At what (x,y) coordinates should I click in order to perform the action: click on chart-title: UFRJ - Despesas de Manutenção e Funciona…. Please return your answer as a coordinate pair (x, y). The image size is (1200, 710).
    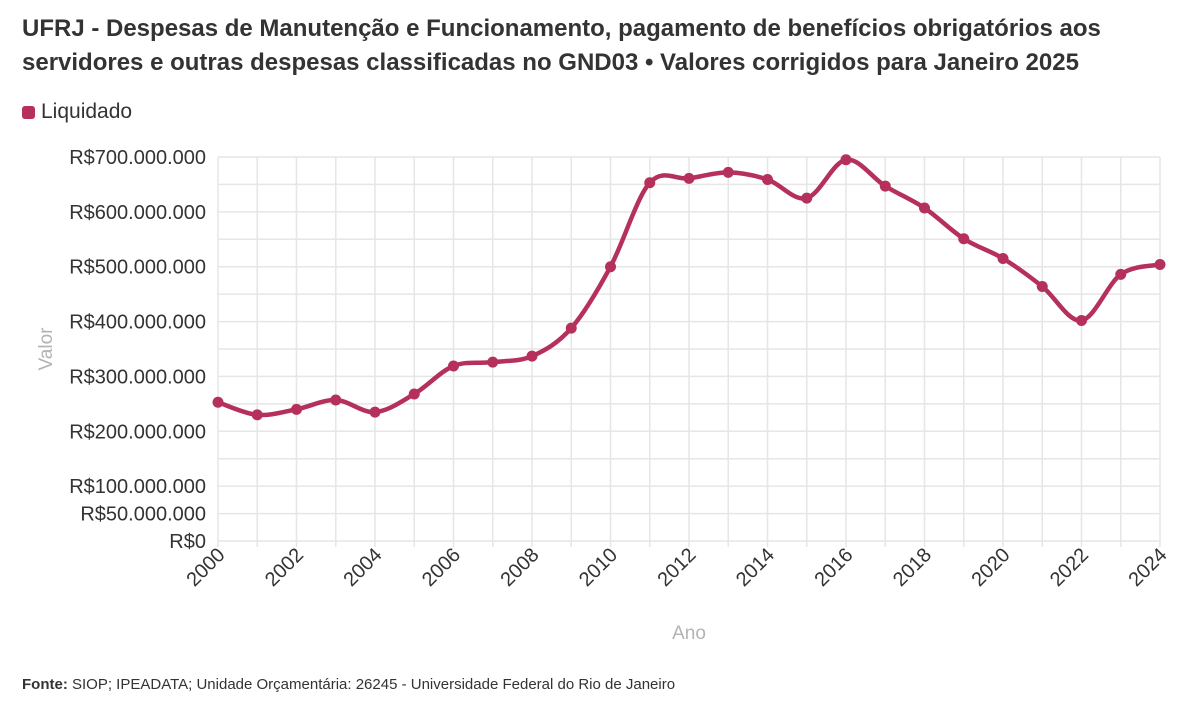
    Looking at the image, I should click on (561, 45).